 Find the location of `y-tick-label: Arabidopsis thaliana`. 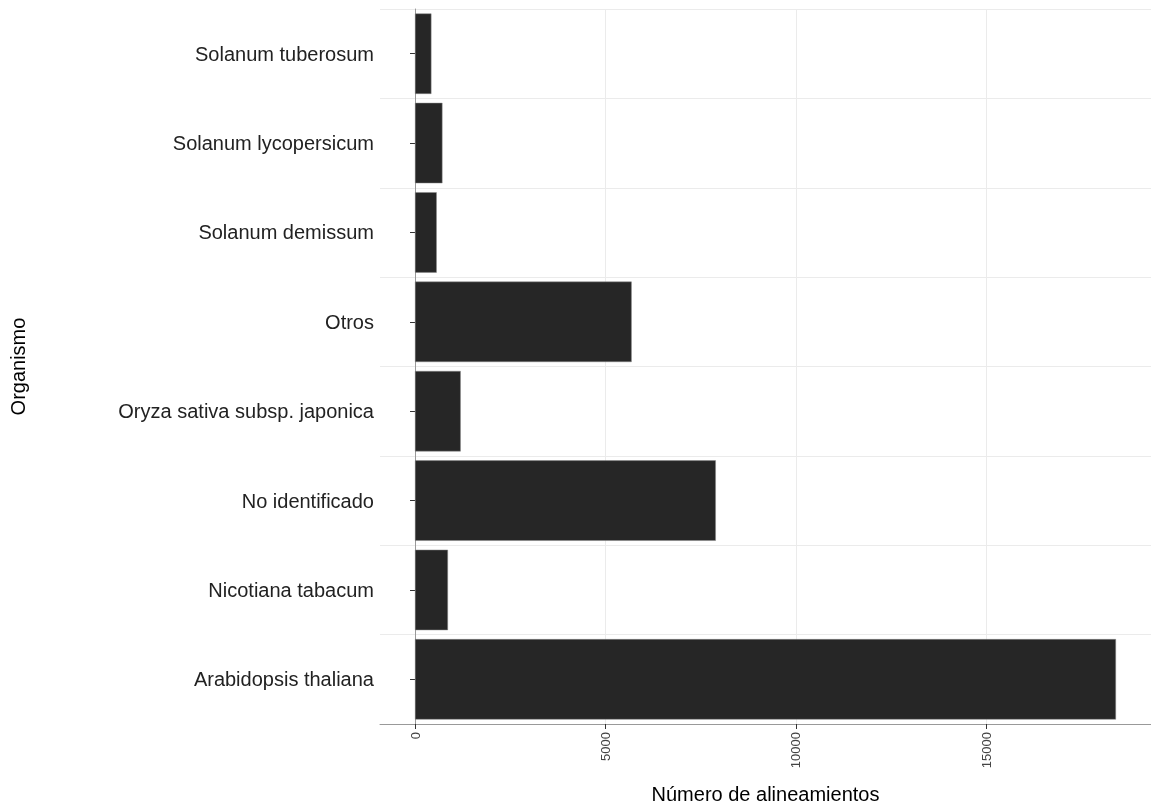

y-tick-label: Arabidopsis thaliana is located at coordinates (284, 679).